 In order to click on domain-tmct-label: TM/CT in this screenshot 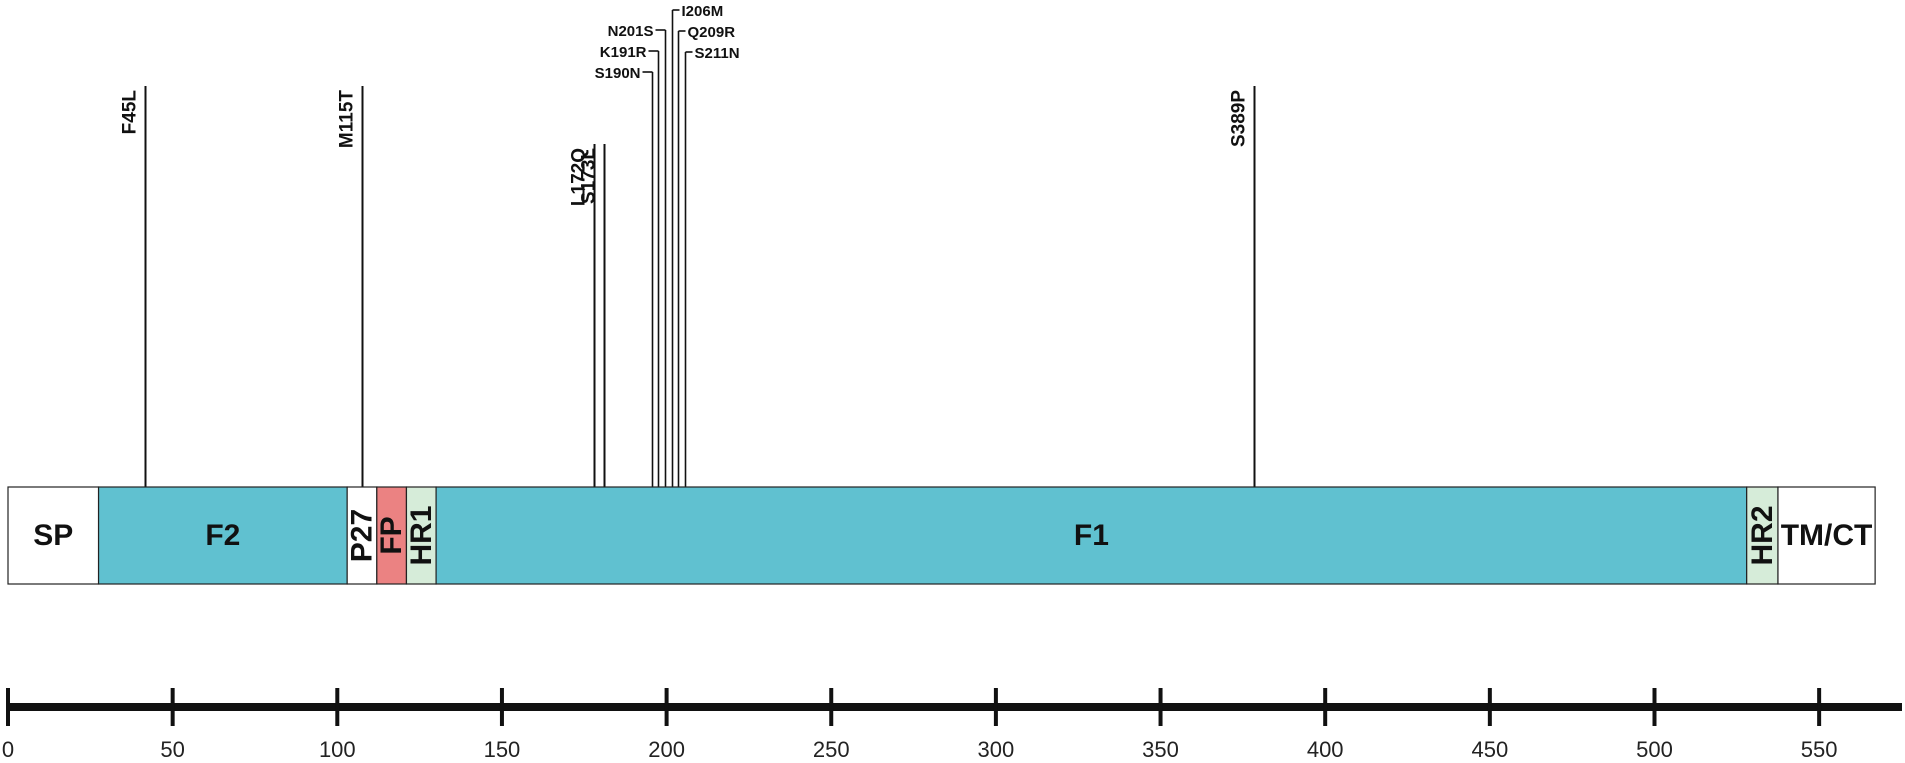, I will do `click(1827, 535)`.